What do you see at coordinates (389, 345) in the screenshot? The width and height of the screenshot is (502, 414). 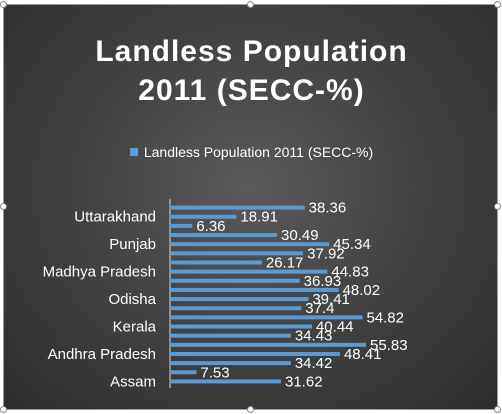 I see `data-label-16: 55.83` at bounding box center [389, 345].